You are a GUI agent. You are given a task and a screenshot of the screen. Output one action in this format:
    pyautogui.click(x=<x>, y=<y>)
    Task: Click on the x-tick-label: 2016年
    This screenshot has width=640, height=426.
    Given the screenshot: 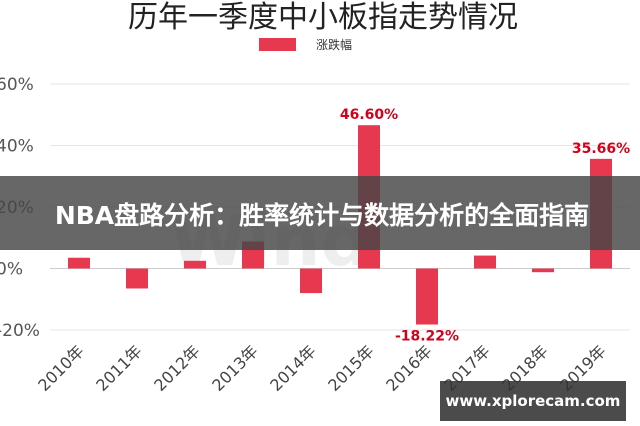 What is the action you would take?
    pyautogui.click(x=409, y=368)
    